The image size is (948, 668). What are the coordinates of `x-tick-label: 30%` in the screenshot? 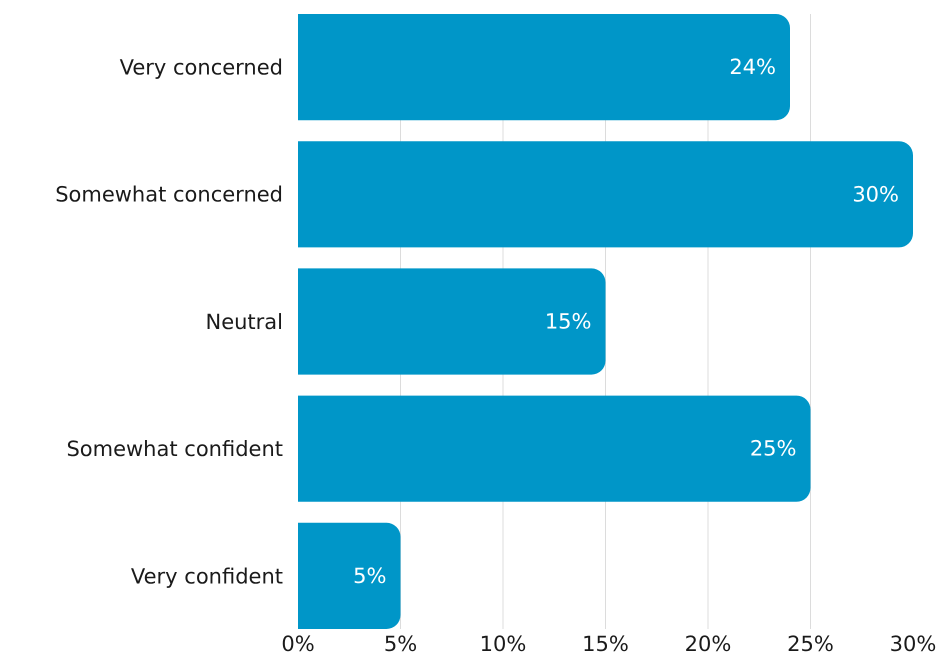 It's located at (913, 644).